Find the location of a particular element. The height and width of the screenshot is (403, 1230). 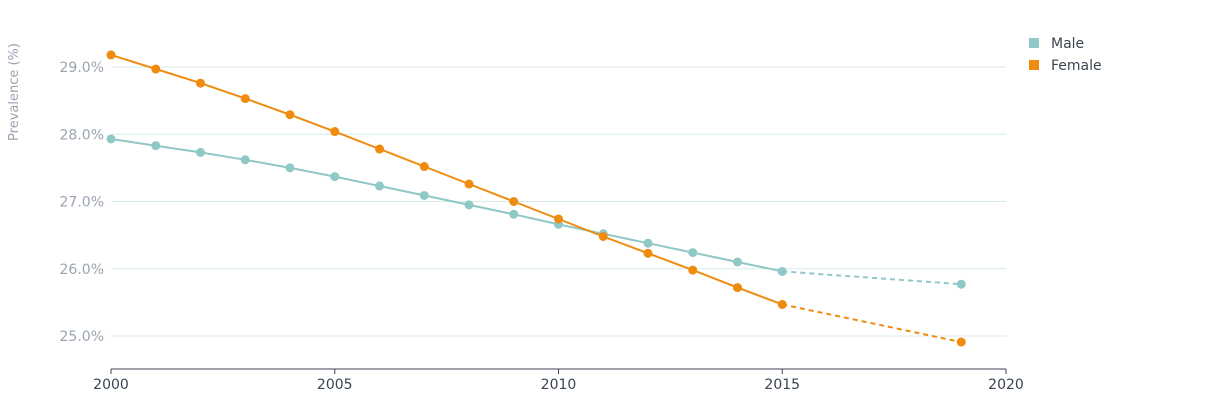

y-tick-label: 27.0% is located at coordinates (82, 203).